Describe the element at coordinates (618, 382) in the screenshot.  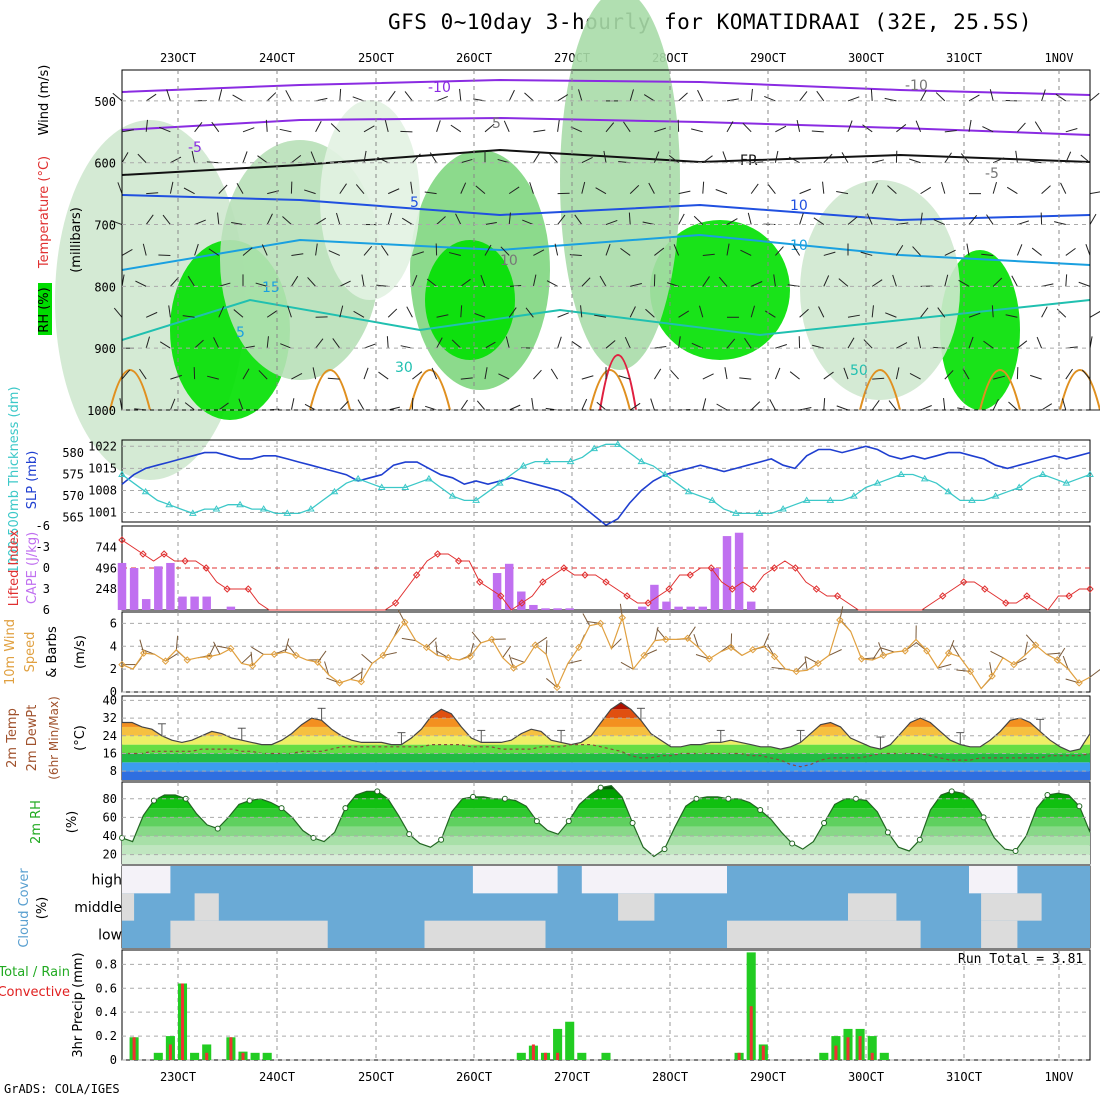
I see `hot-contour` at that location.